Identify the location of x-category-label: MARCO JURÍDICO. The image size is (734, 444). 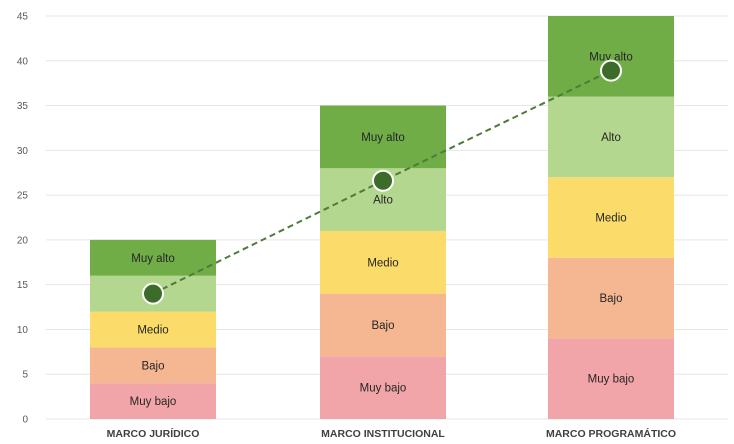
(153, 433).